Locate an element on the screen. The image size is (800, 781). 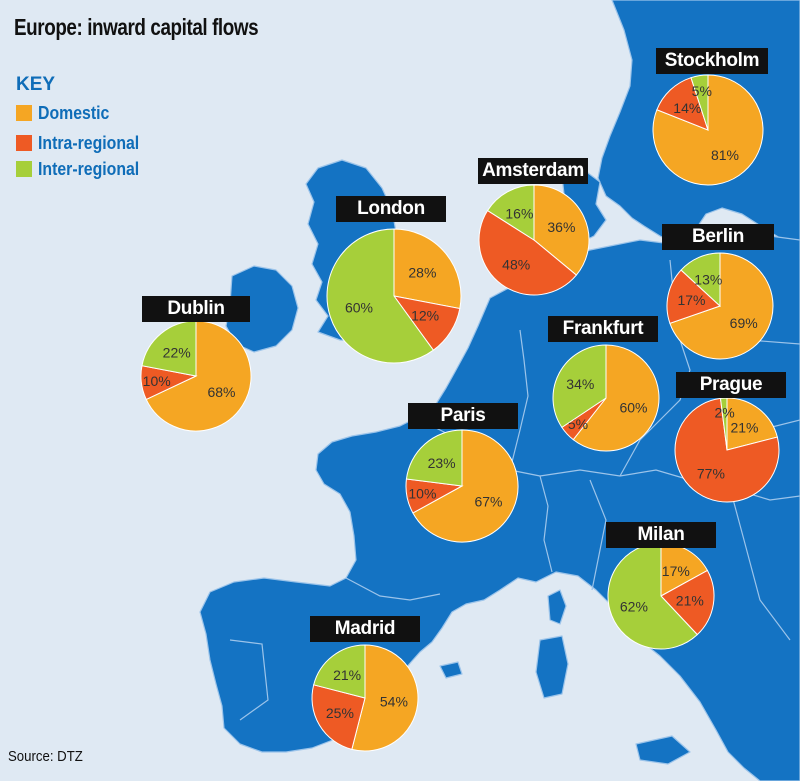
pie-value-label: 68% is located at coordinates (221, 392).